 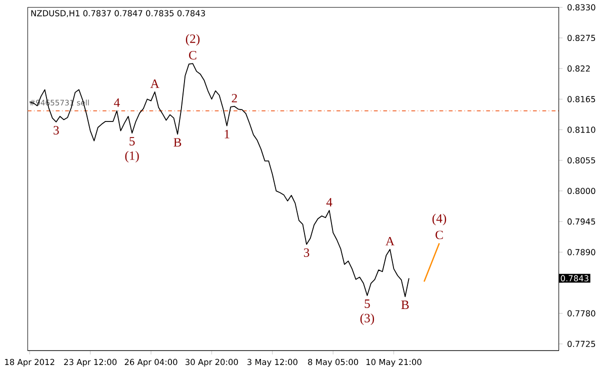 What do you see at coordinates (582, 221) in the screenshot?
I see `y-tick-label: 0.7945` at bounding box center [582, 221].